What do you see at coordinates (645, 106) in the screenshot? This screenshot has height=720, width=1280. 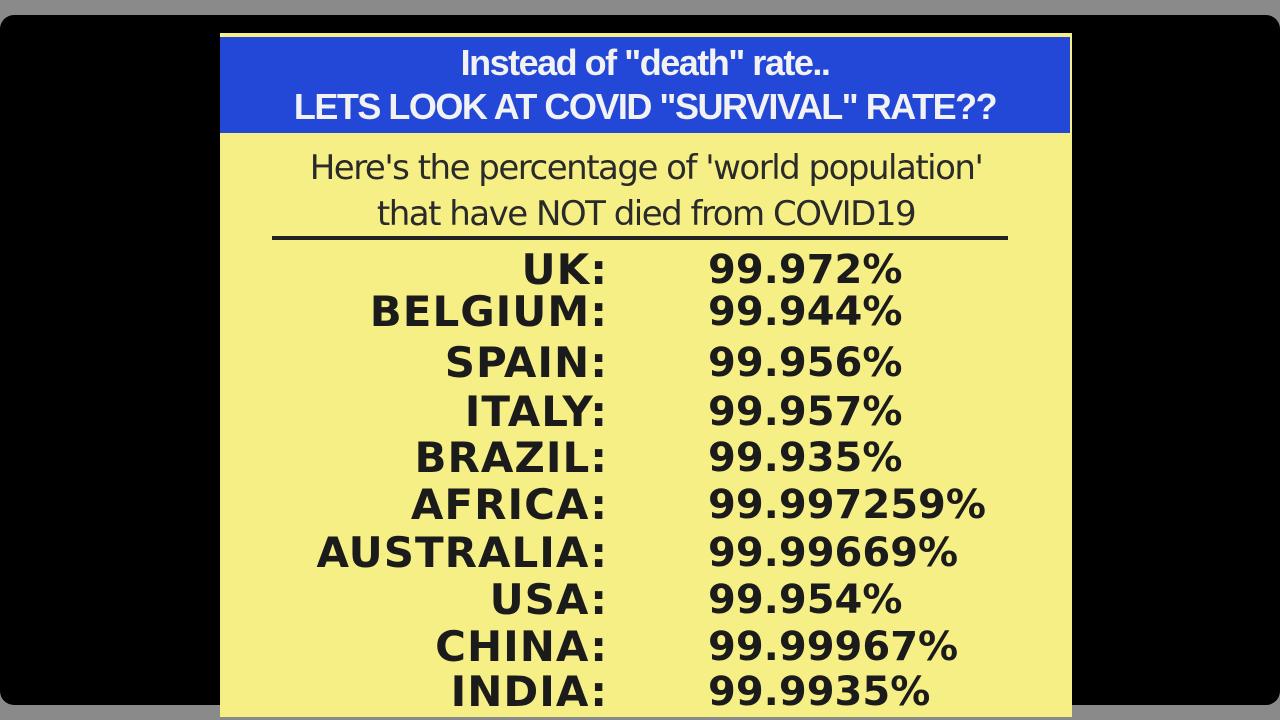 I see `title-line: LETS LOOK AT COVID "SURVIVAL" RATE??` at bounding box center [645, 106].